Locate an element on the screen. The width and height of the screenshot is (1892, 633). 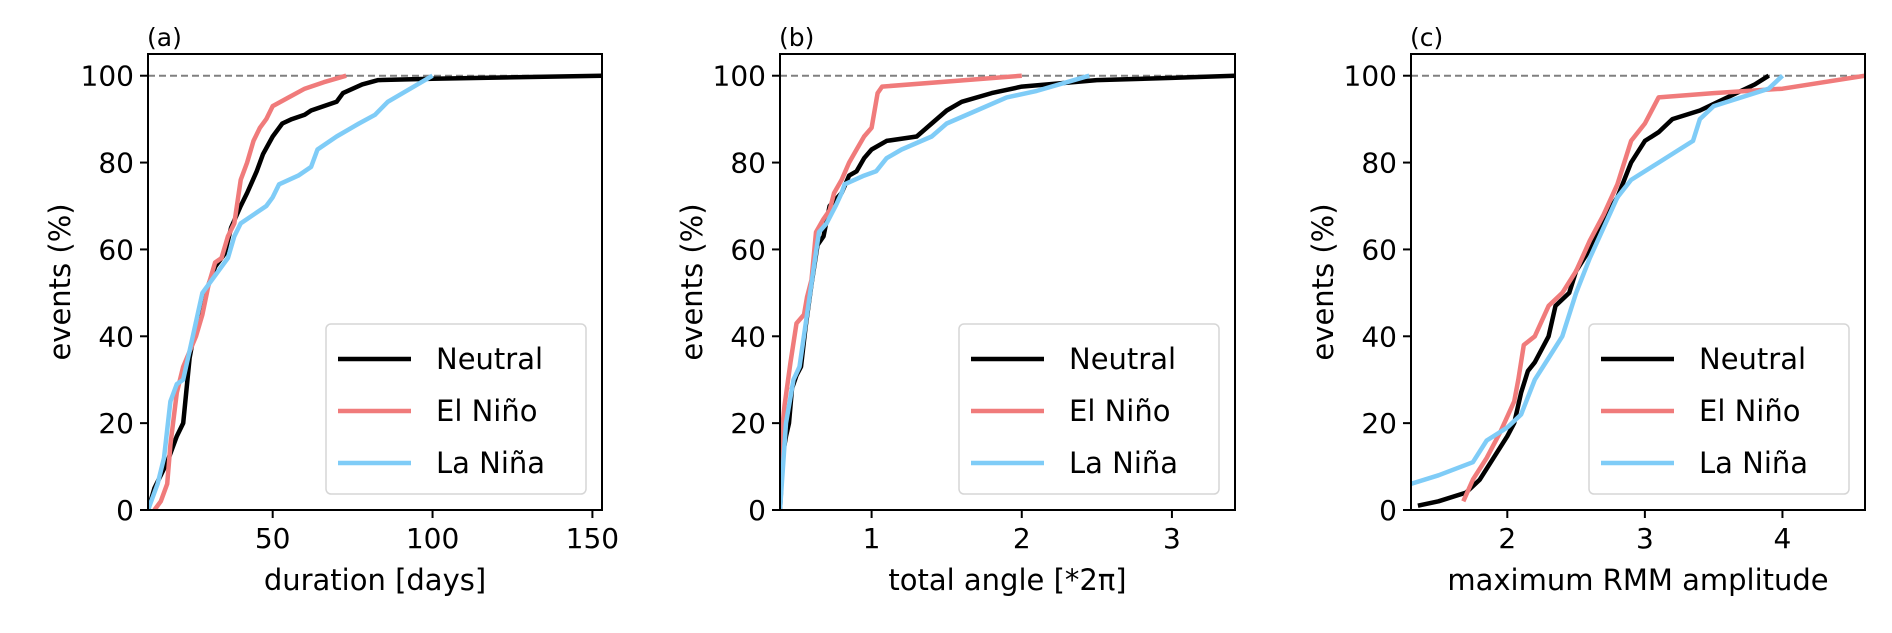
x-tick-label: 50 is located at coordinates (273, 538).